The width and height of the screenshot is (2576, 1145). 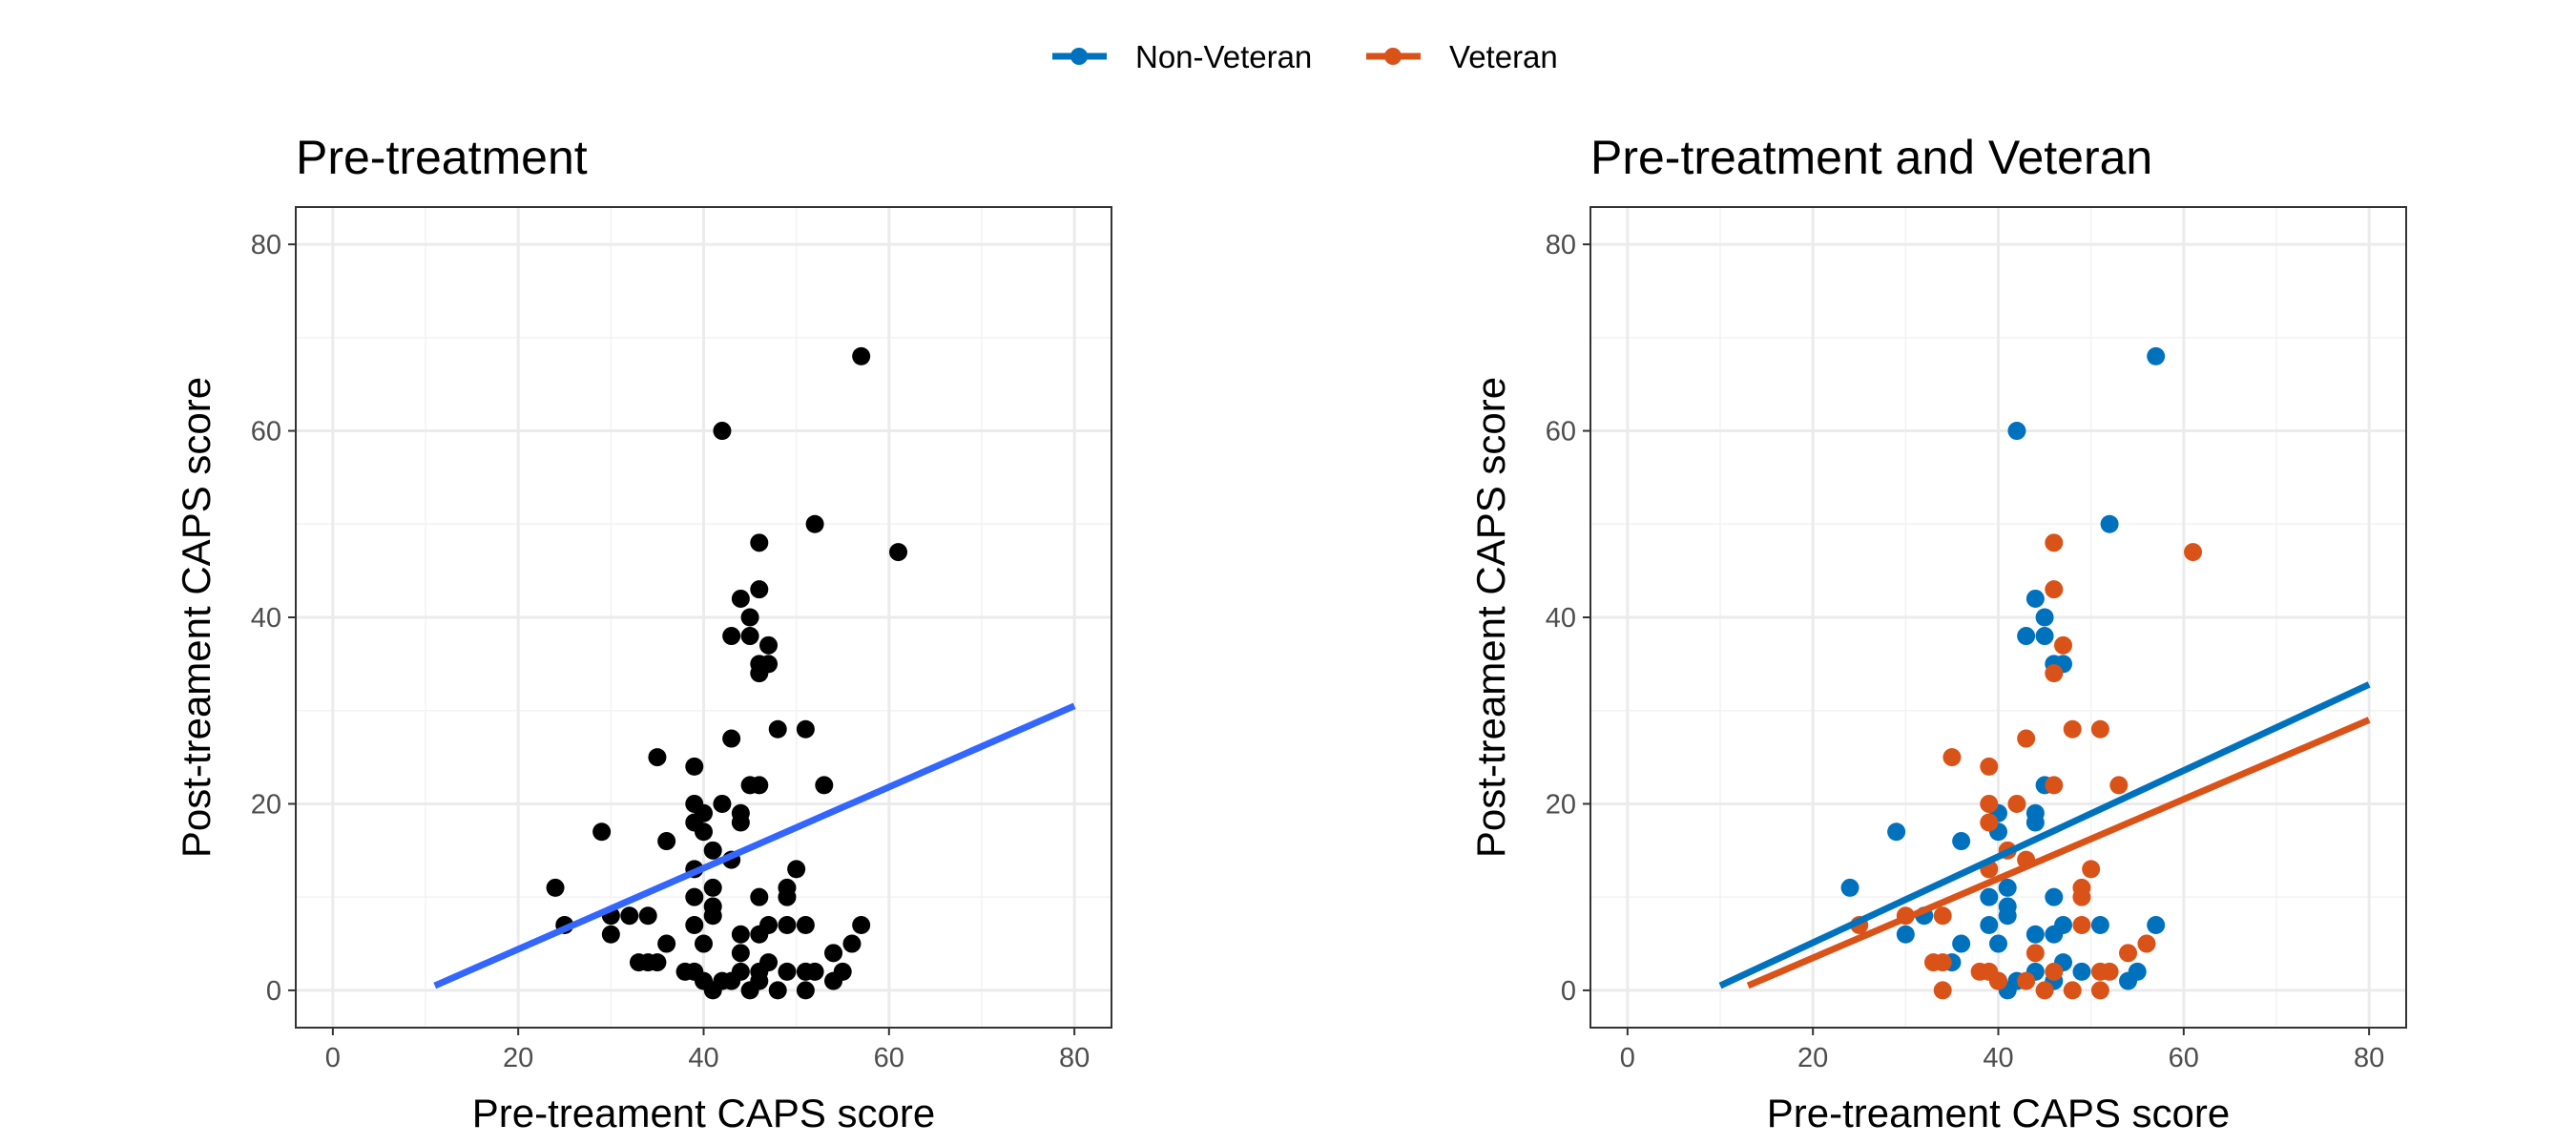 I want to click on fit-line-non-veteran, so click(x=2044, y=835).